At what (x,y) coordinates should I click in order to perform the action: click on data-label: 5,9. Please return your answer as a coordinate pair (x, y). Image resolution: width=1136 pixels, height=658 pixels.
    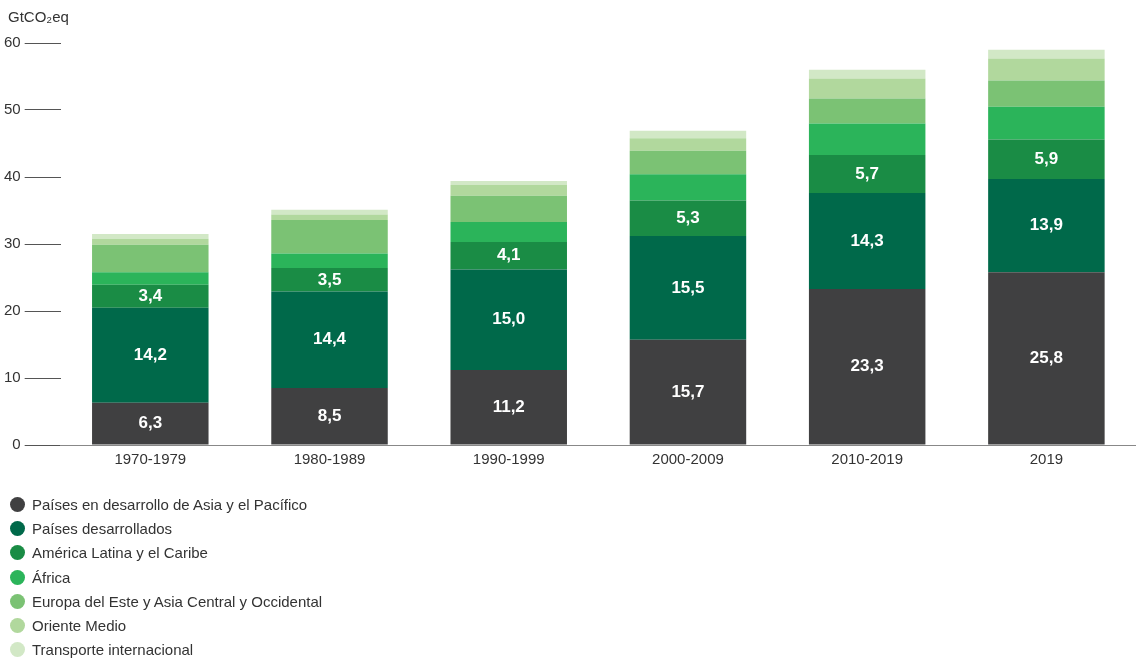
    Looking at the image, I should click on (1046, 158).